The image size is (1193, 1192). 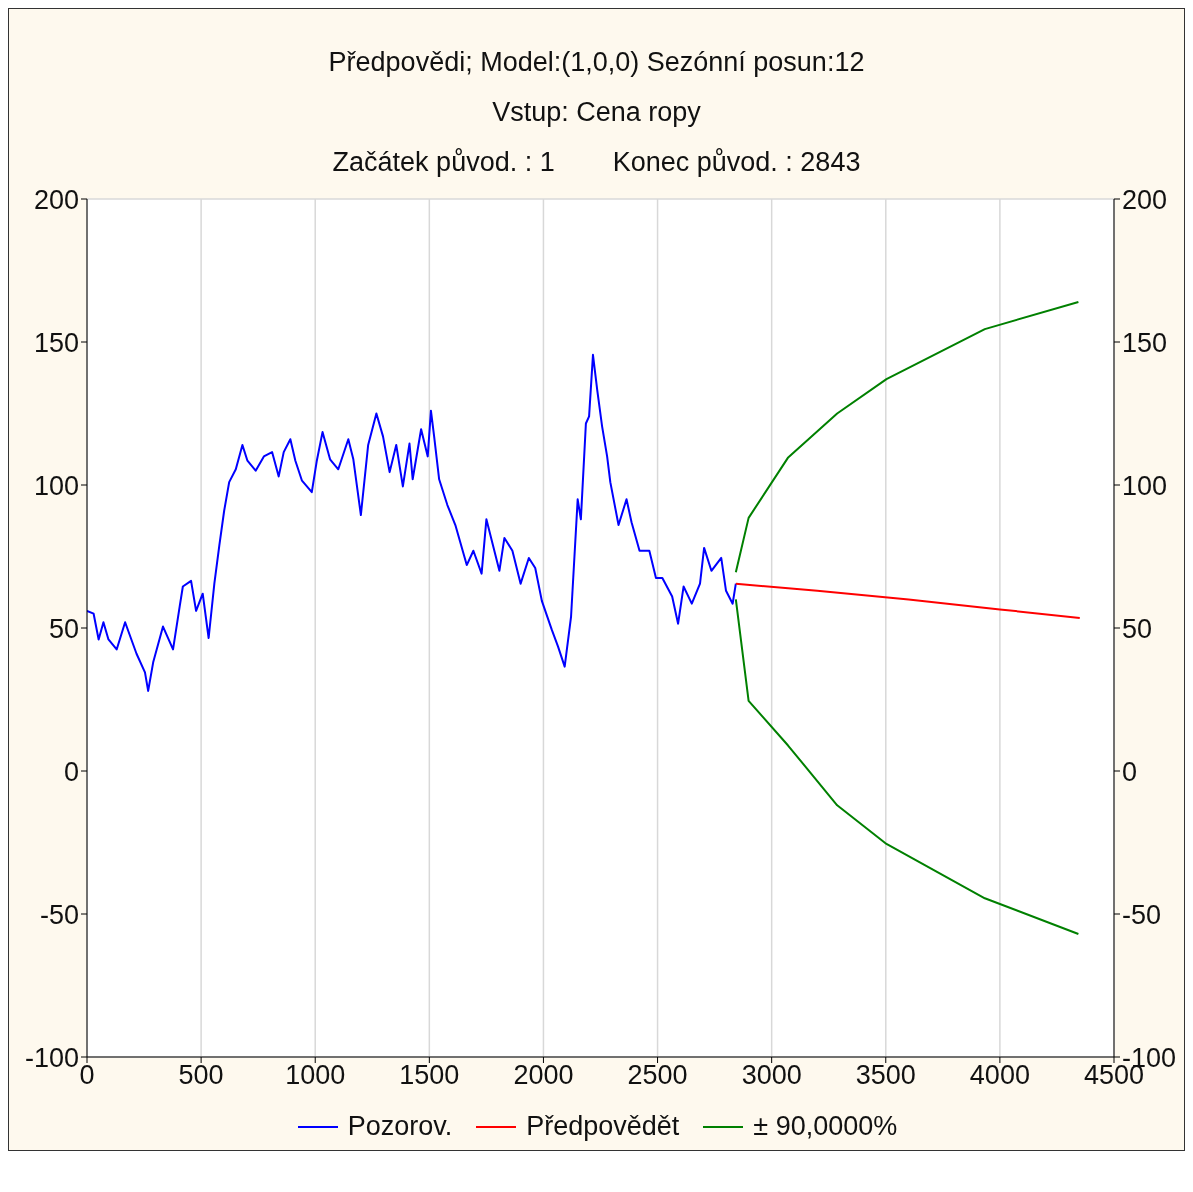 What do you see at coordinates (1142, 914) in the screenshot?
I see `y2-tick-label: -50` at bounding box center [1142, 914].